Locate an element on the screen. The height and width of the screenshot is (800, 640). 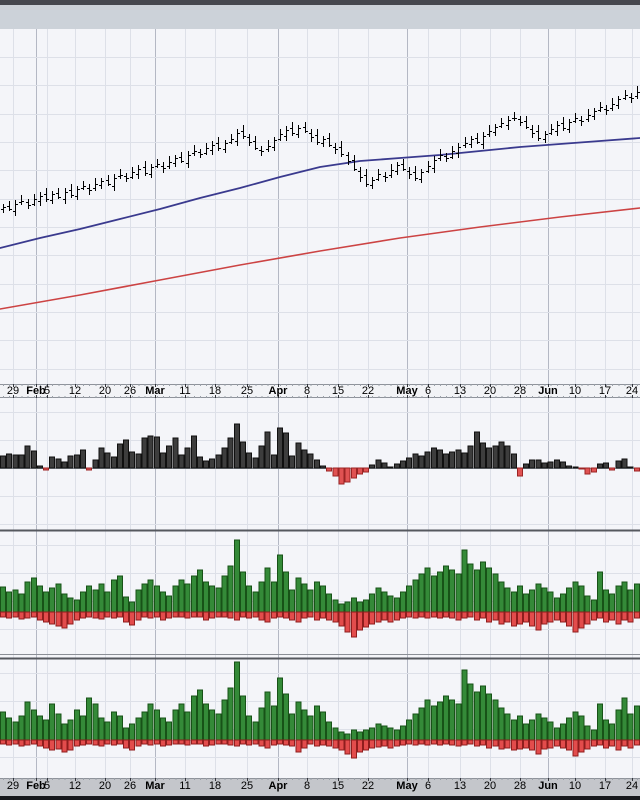
bottom-black-bar is located at coordinates (320, 798).